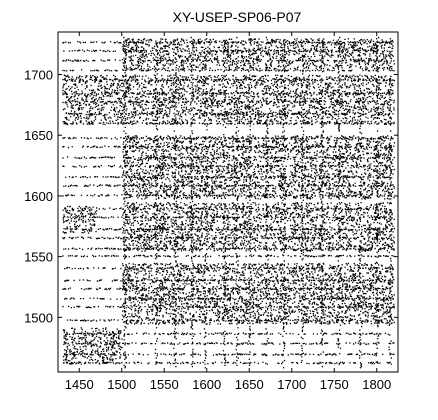 The image size is (438, 420). What do you see at coordinates (237, 17) in the screenshot?
I see `chart-title: XY-USEP-SP06-P07` at bounding box center [237, 17].